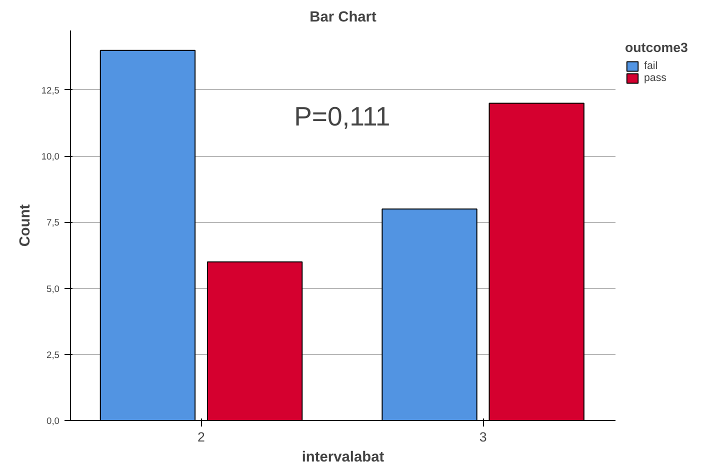 This screenshot has height=476, width=709. Describe the element at coordinates (53, 355) in the screenshot. I see `y-tick-label: 2,5` at that location.